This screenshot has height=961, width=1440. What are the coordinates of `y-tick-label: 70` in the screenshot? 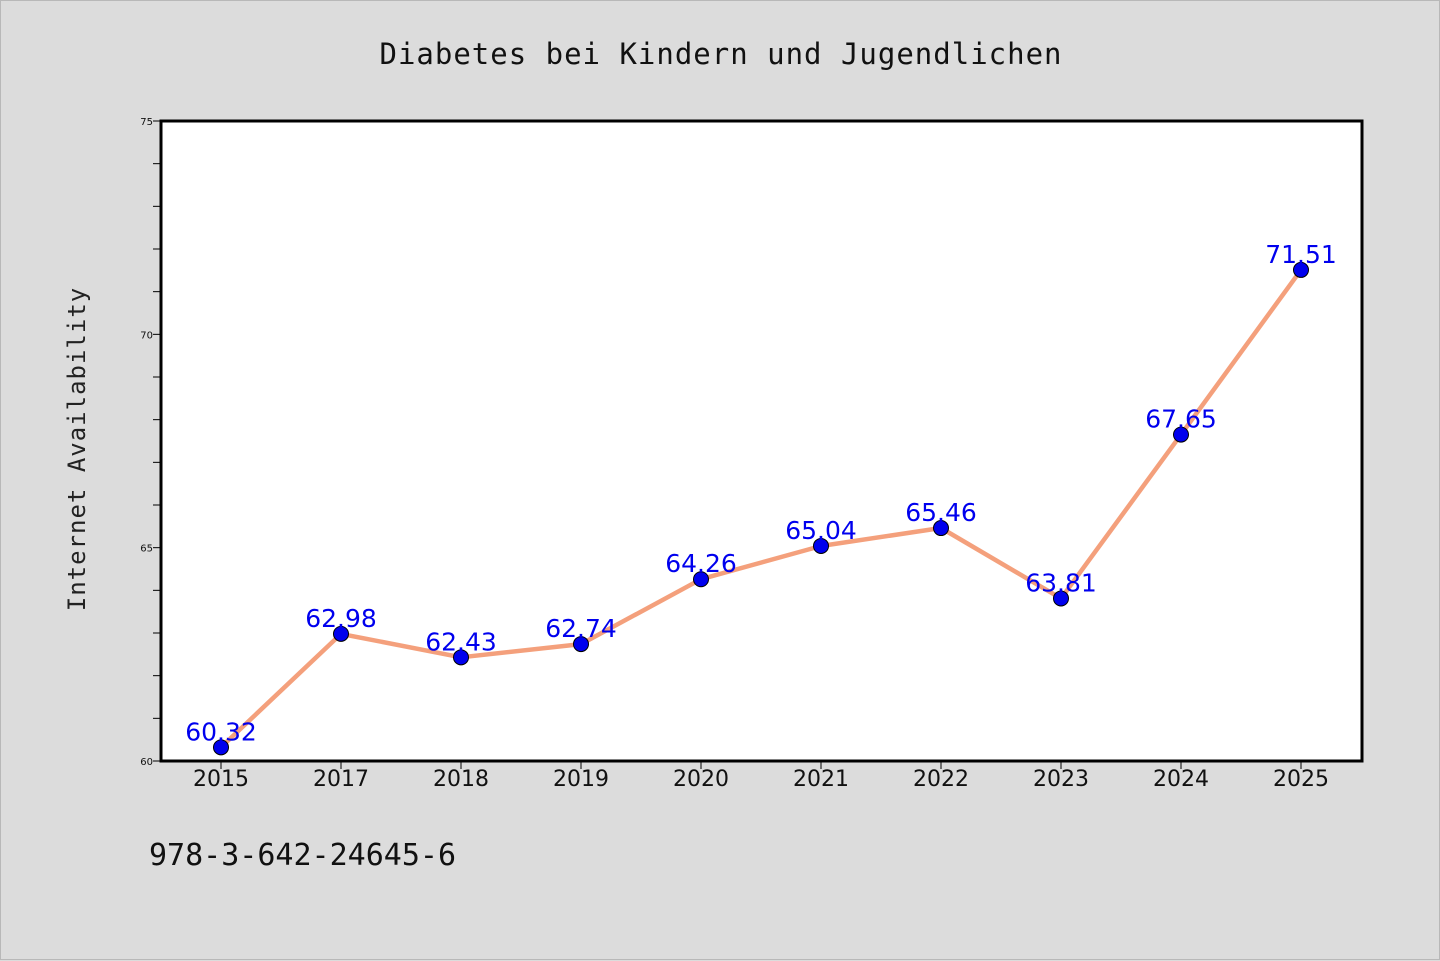 It's located at (146, 335).